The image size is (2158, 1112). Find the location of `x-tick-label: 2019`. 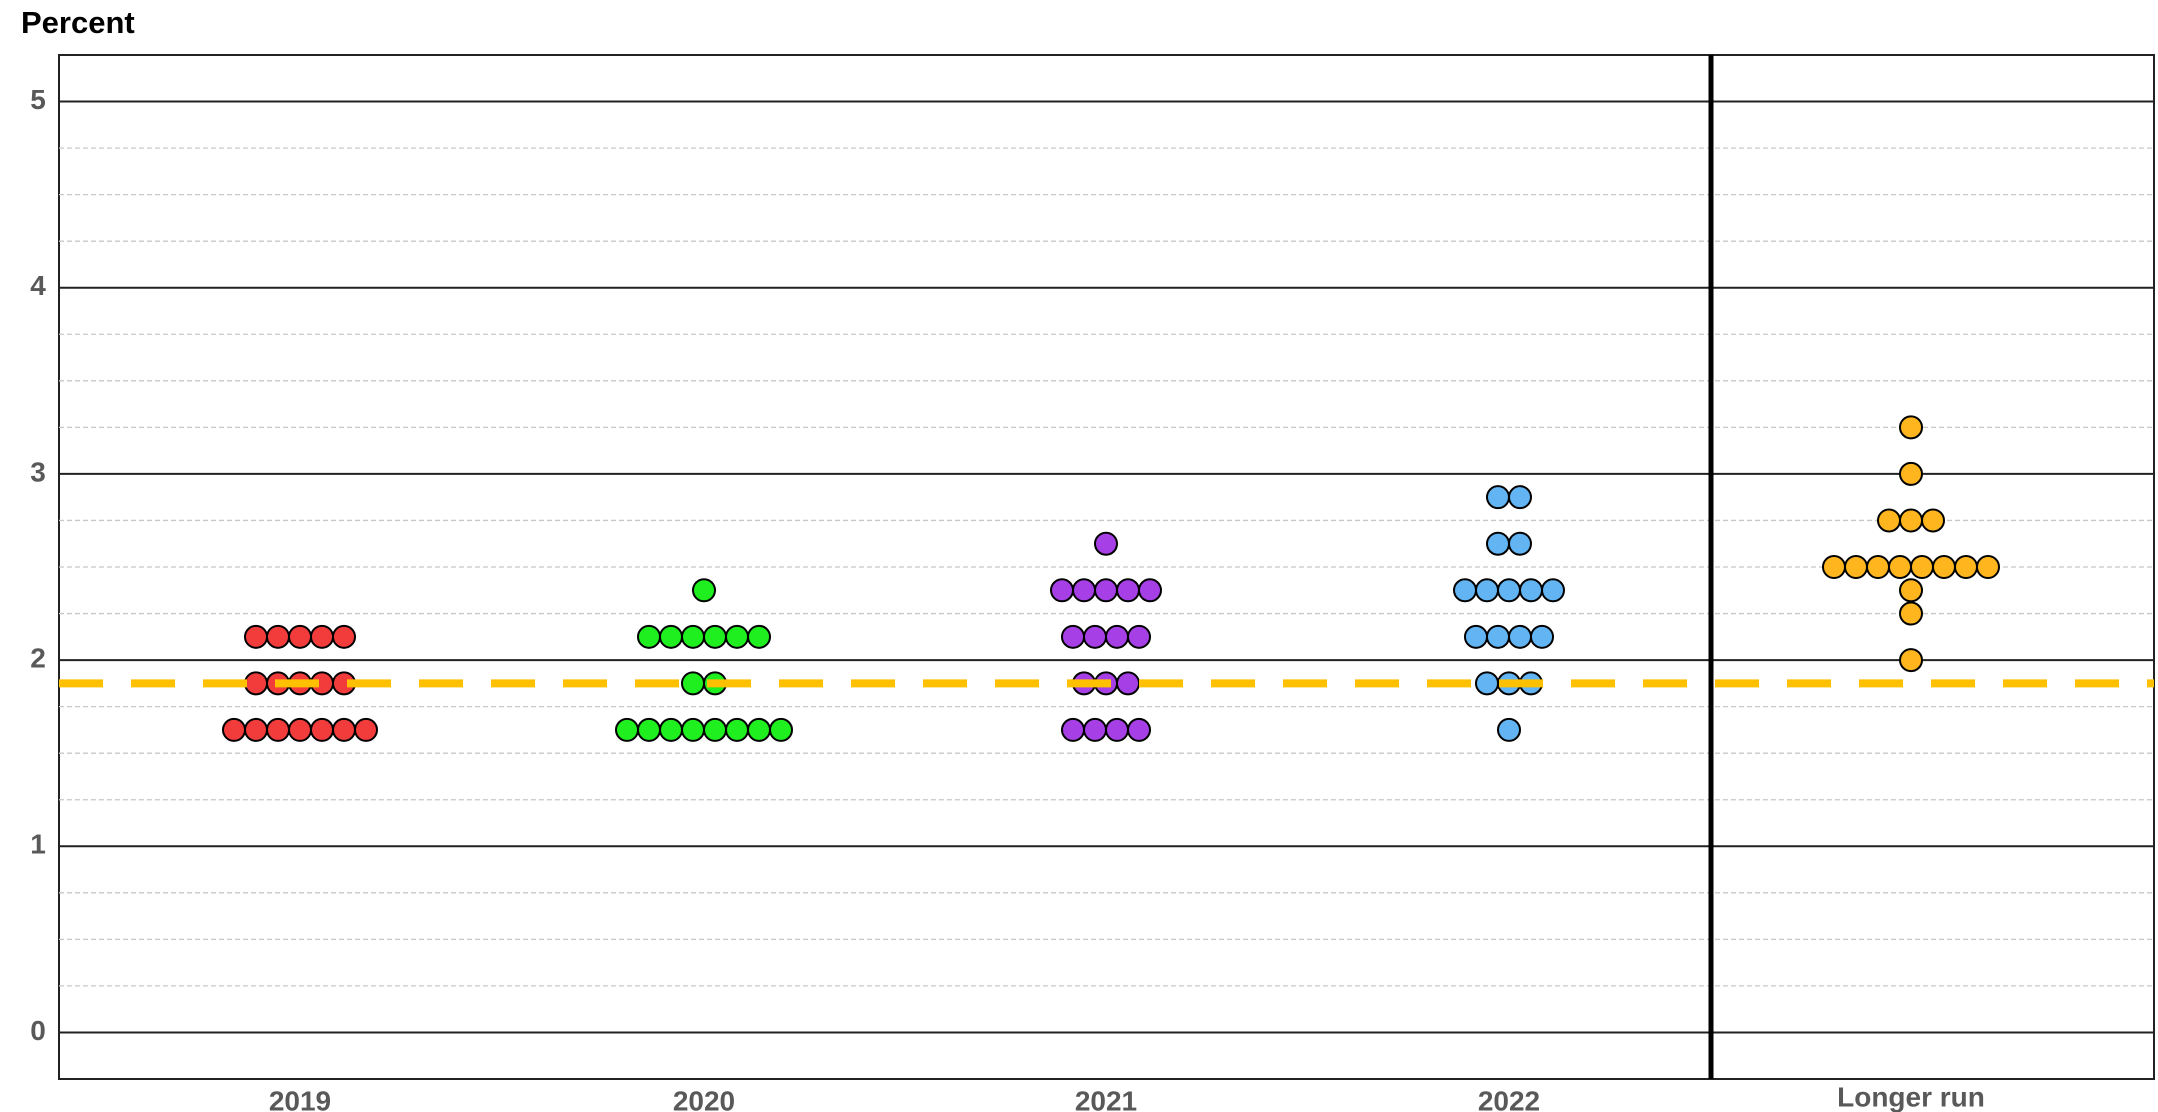

x-tick-label: 2019 is located at coordinates (300, 1098).